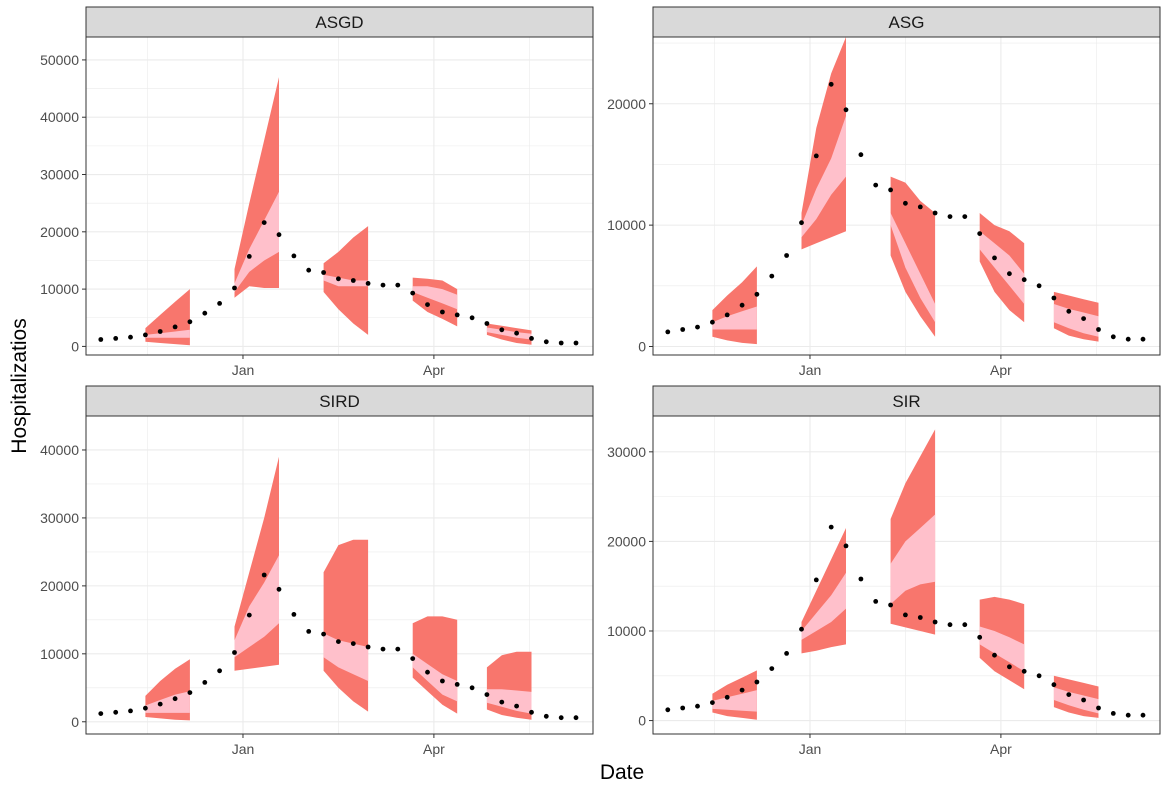 The height and width of the screenshot is (791, 1167). I want to click on y-tick-label: 50000, so click(59, 60).